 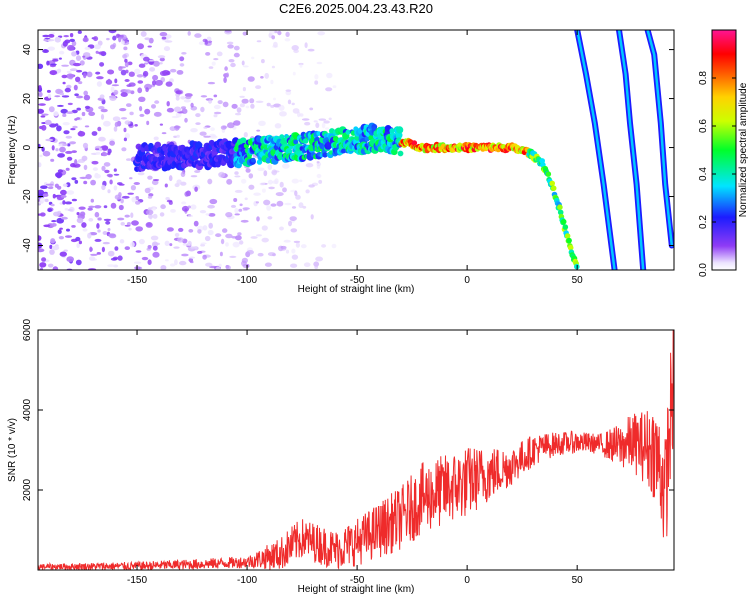 I want to click on streak-core, so click(x=595, y=150).